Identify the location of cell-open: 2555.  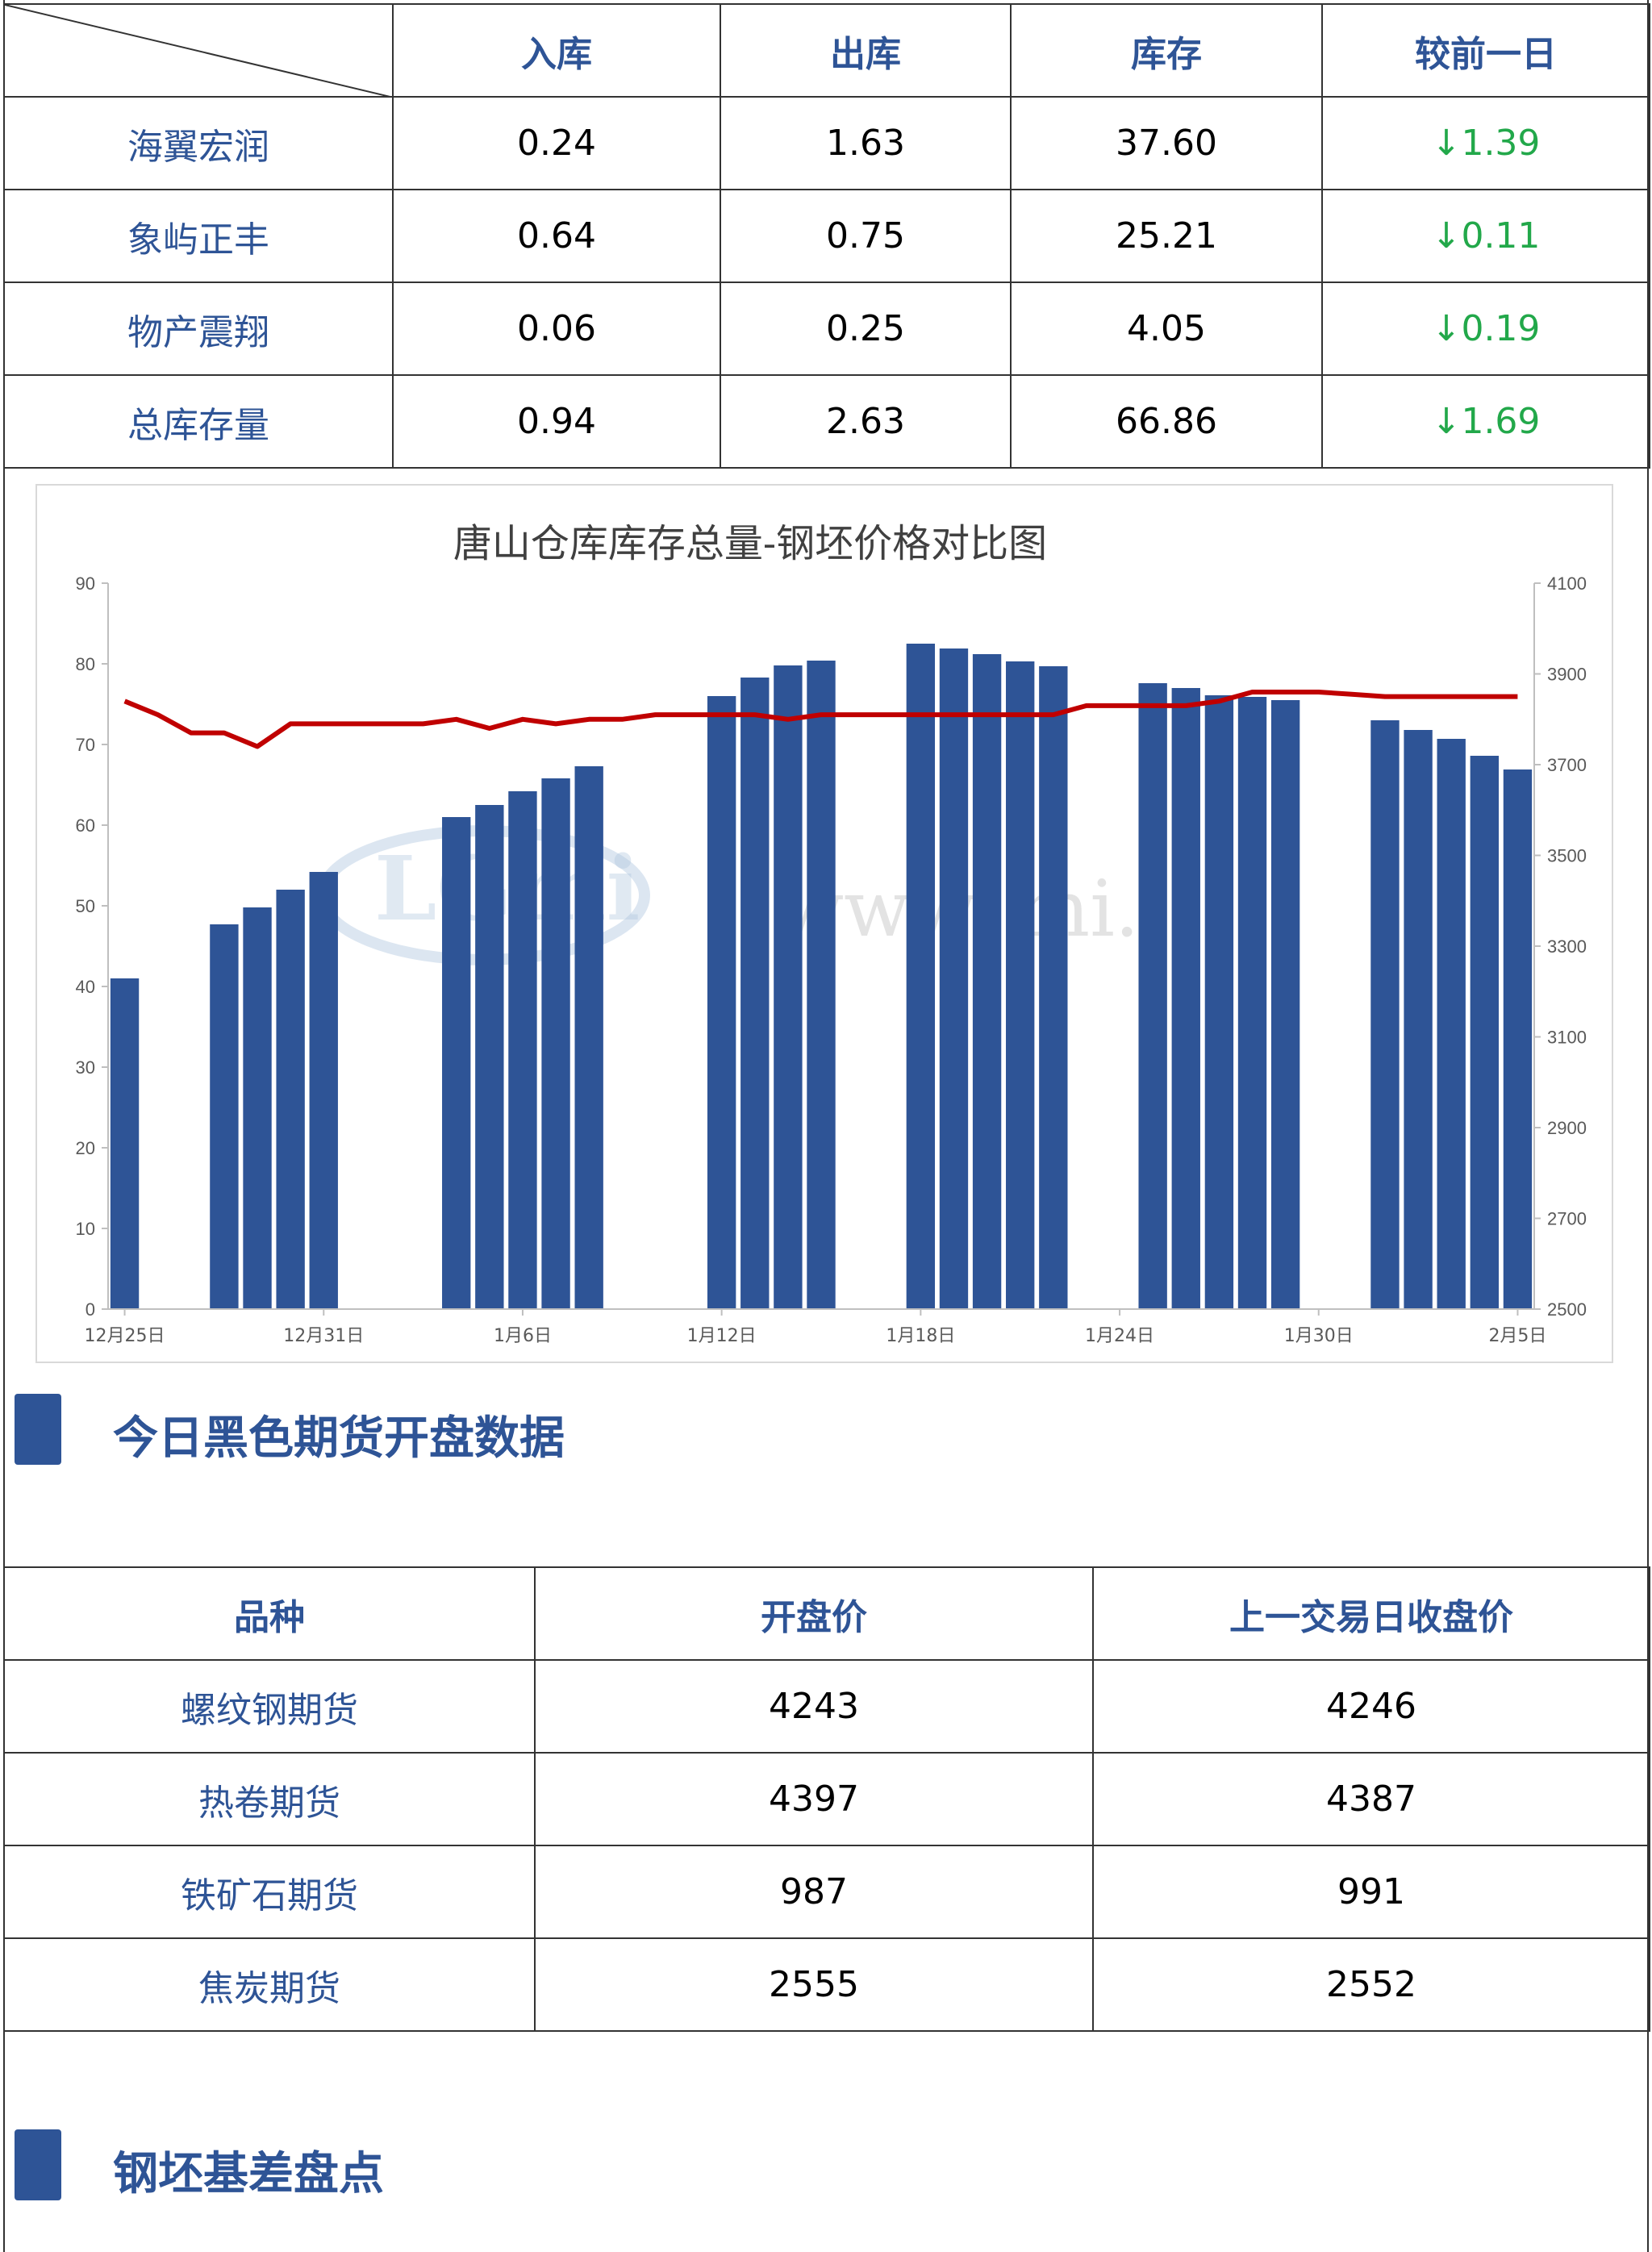
(814, 1985).